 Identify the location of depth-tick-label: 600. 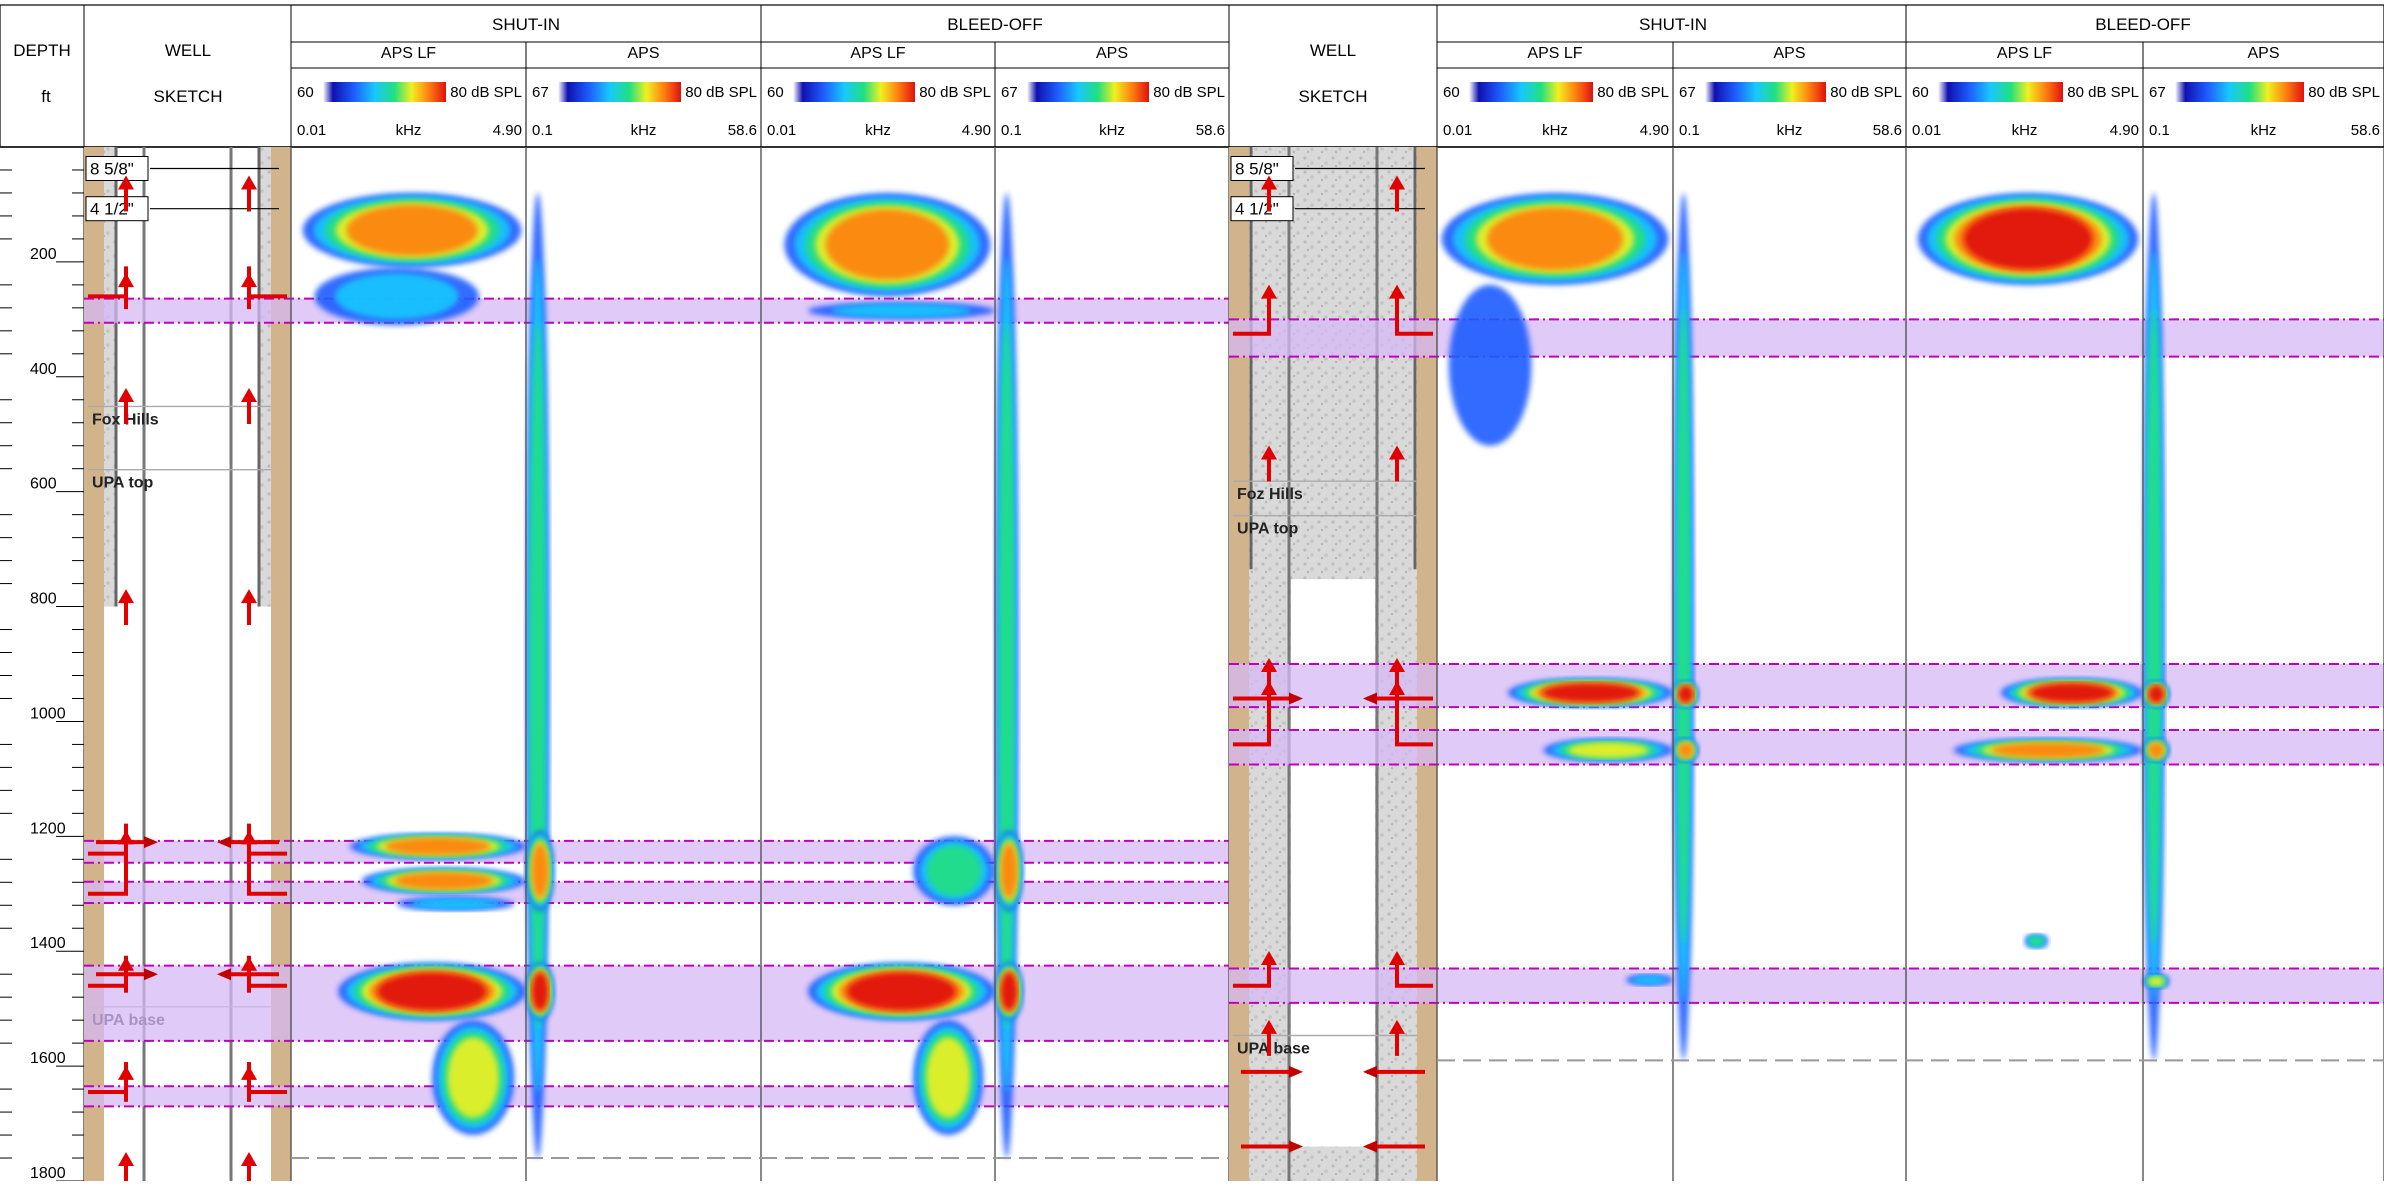
(43, 484).